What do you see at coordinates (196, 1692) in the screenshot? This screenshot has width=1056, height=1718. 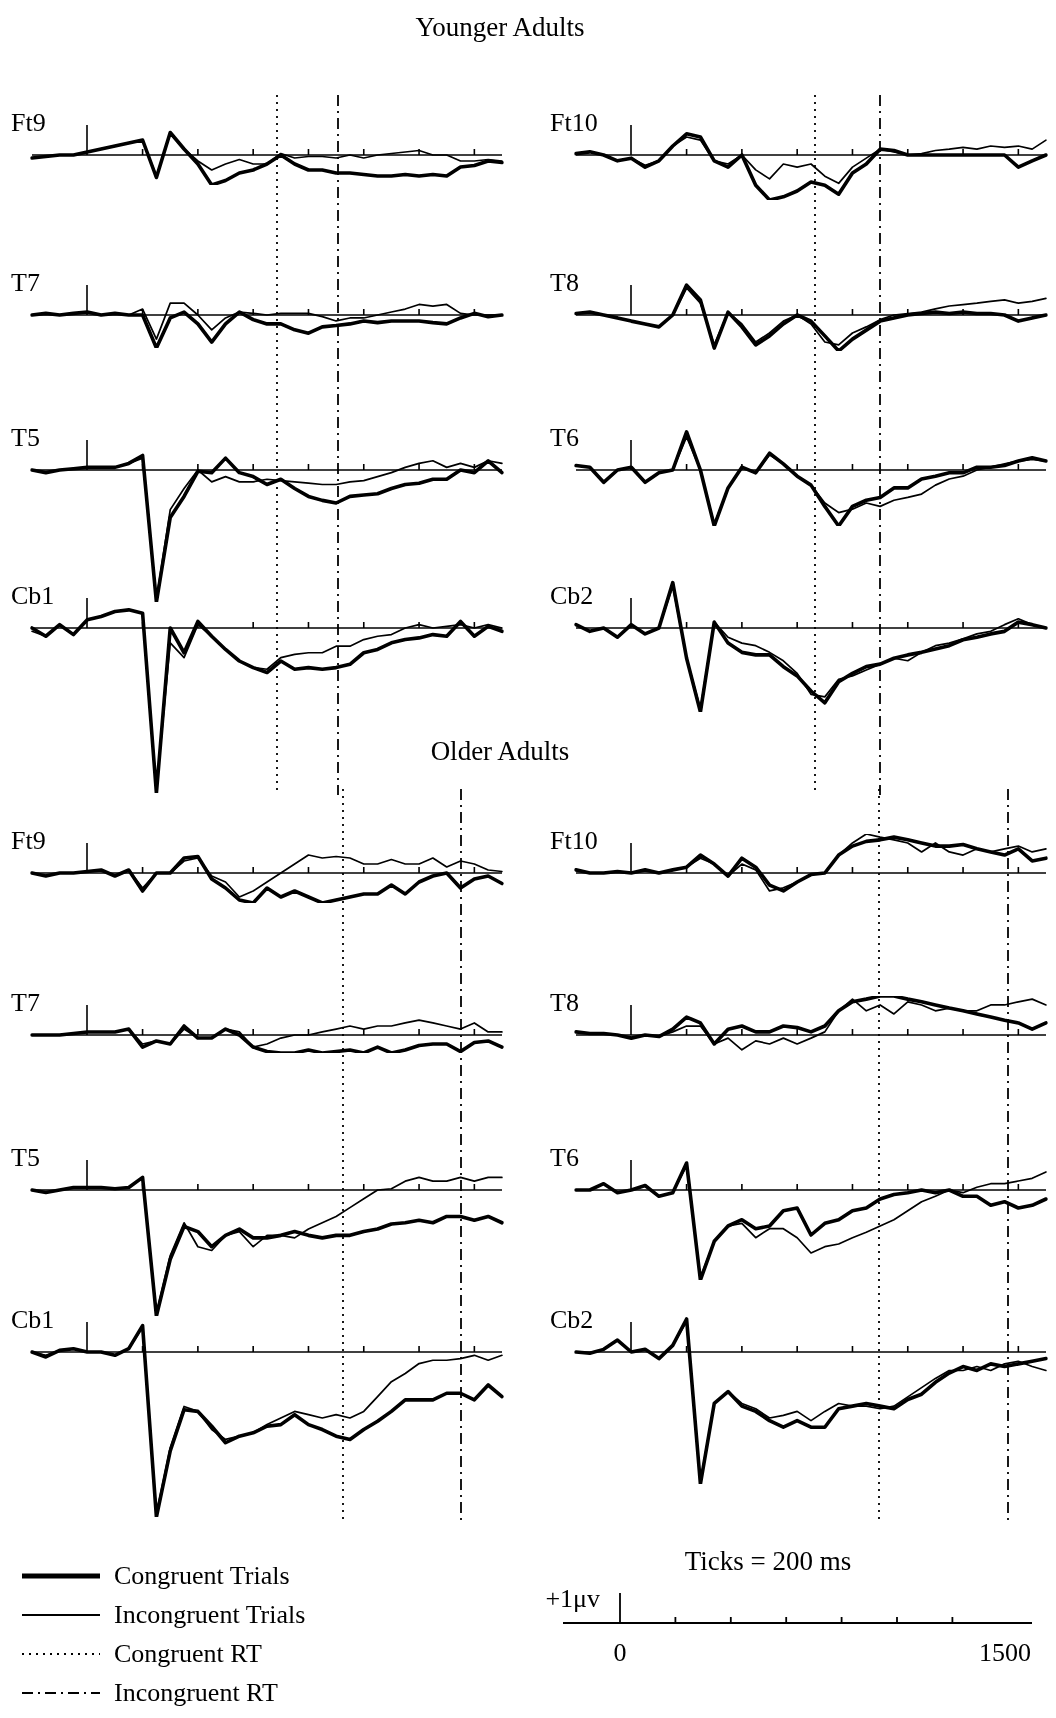 I see `text: Incongruent RT` at bounding box center [196, 1692].